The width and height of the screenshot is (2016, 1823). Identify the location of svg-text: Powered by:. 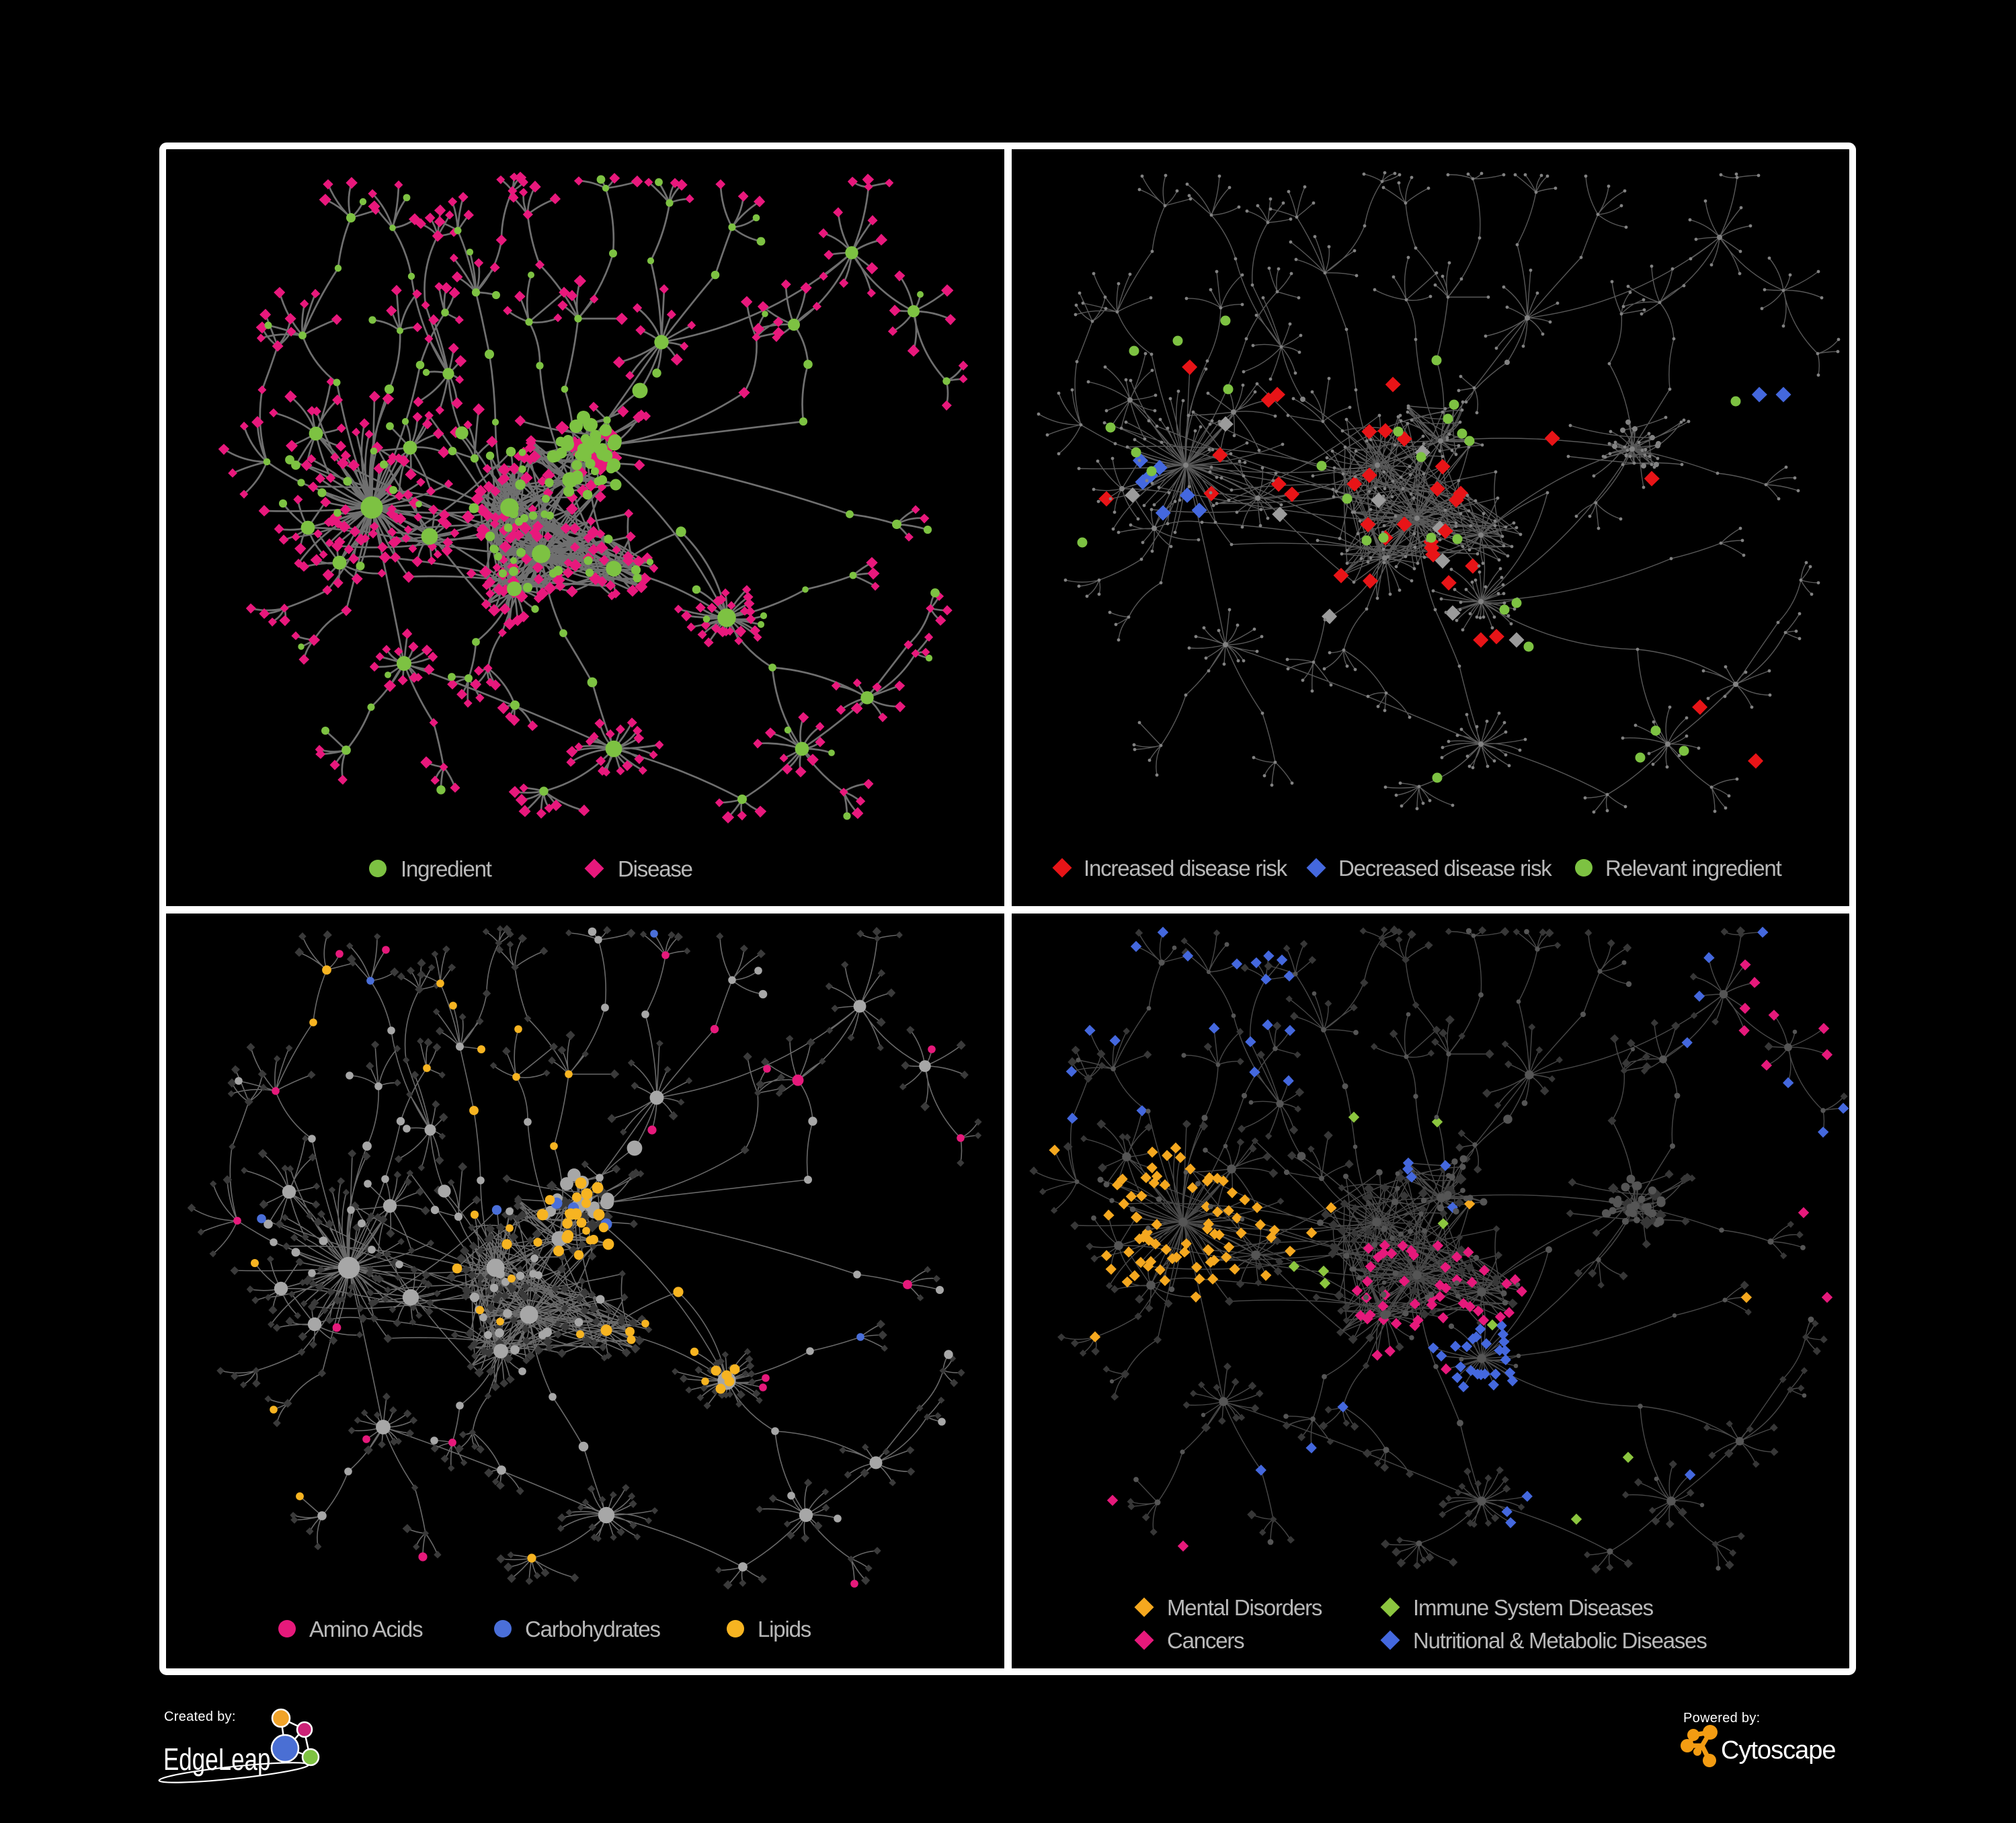
(1721, 1719).